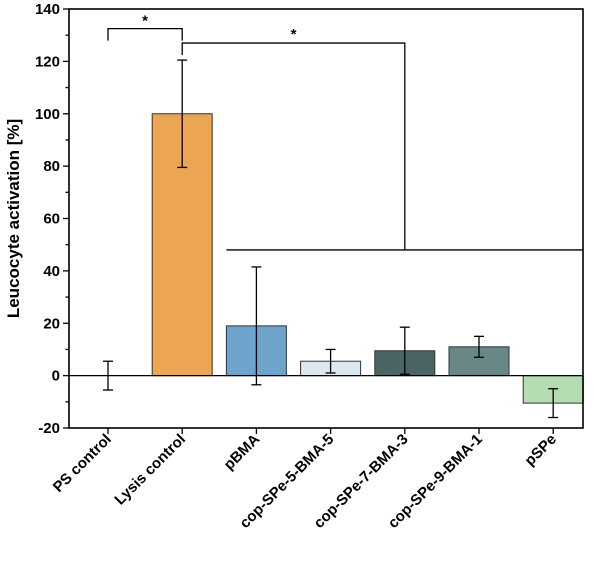  What do you see at coordinates (13, 218) in the screenshot?
I see `y-axis-label: Leucocyte activation [%]` at bounding box center [13, 218].